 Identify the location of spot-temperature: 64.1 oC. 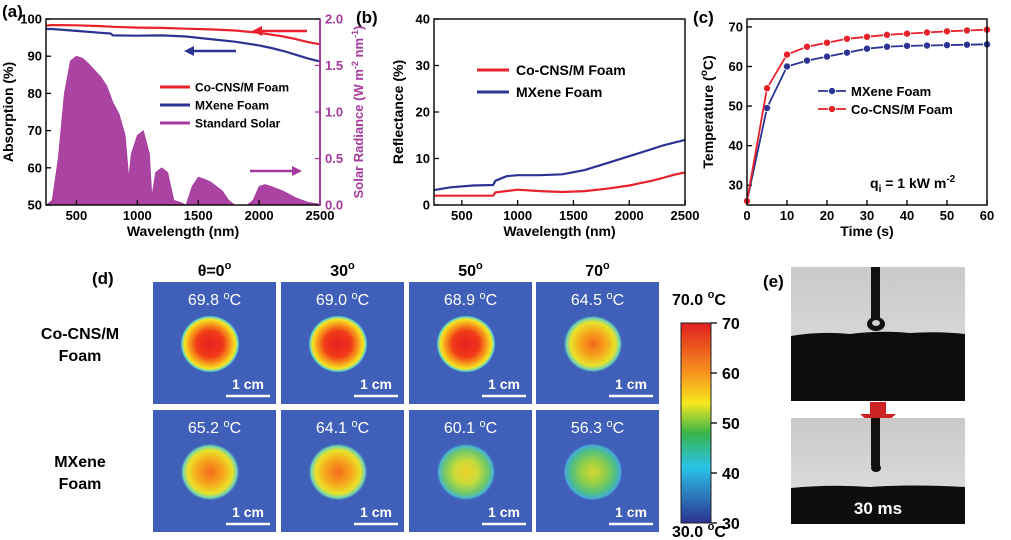
(342, 427).